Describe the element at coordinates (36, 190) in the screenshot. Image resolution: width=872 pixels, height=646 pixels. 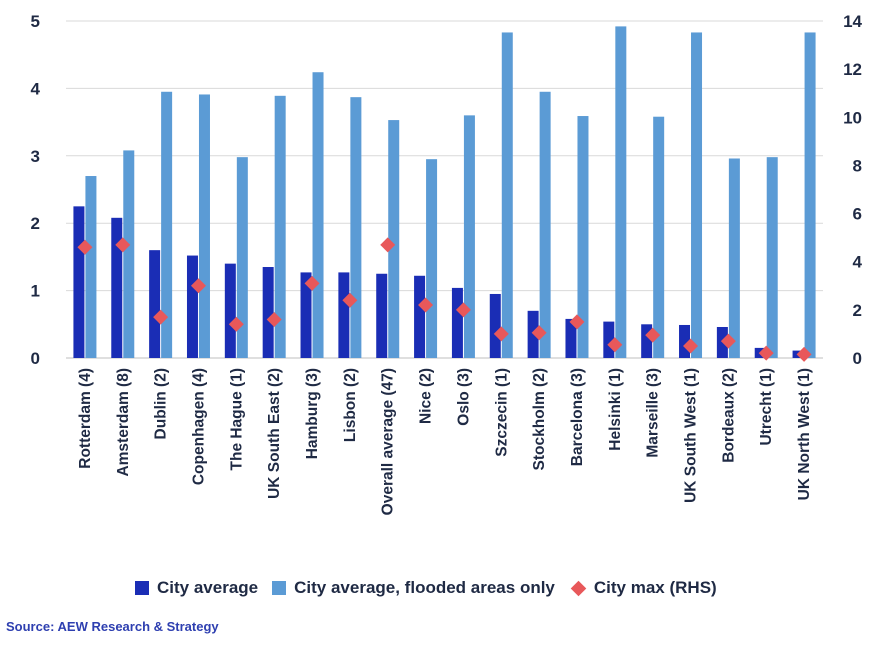
I see `y-axis-left: 0 1 2 3 4 5` at that location.